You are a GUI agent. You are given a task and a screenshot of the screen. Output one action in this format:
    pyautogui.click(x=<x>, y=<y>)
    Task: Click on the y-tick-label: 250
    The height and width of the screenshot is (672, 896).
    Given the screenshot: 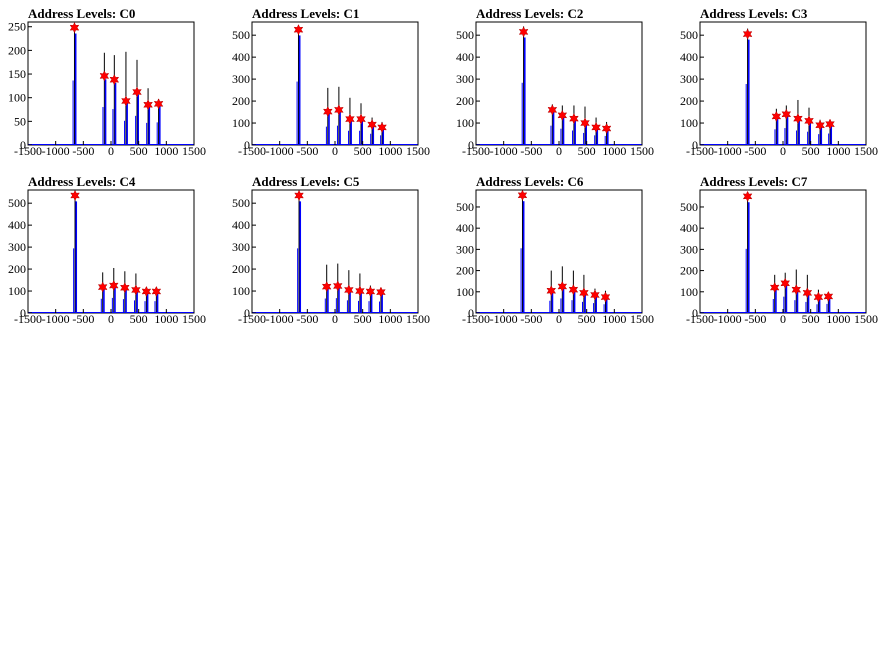 What is the action you would take?
    pyautogui.click(x=17, y=27)
    